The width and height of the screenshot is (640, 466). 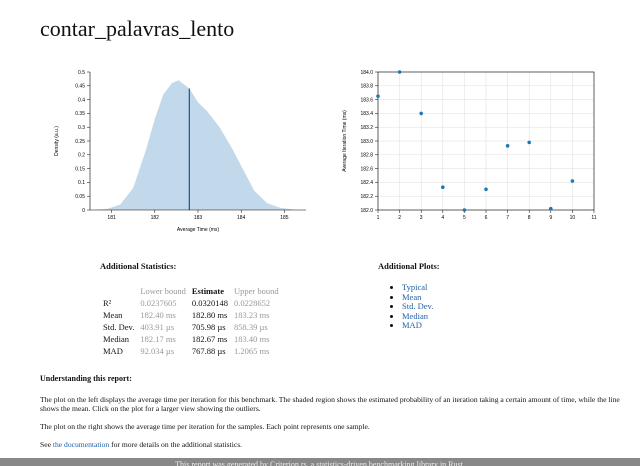 What do you see at coordinates (207, 291) in the screenshot?
I see `estimate-header: Estimate` at bounding box center [207, 291].